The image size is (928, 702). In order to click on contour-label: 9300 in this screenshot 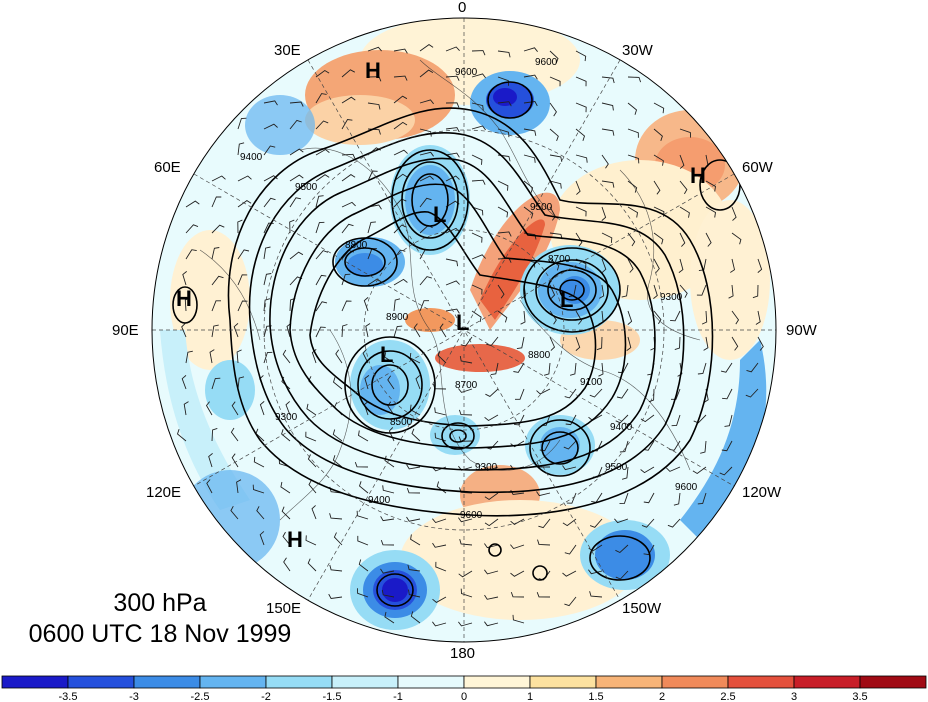, I will do `click(286, 417)`.